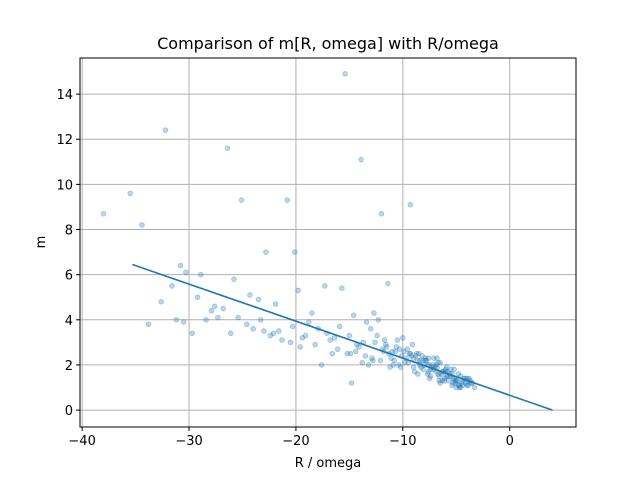  I want to click on y-tick-label: 10, so click(64, 185).